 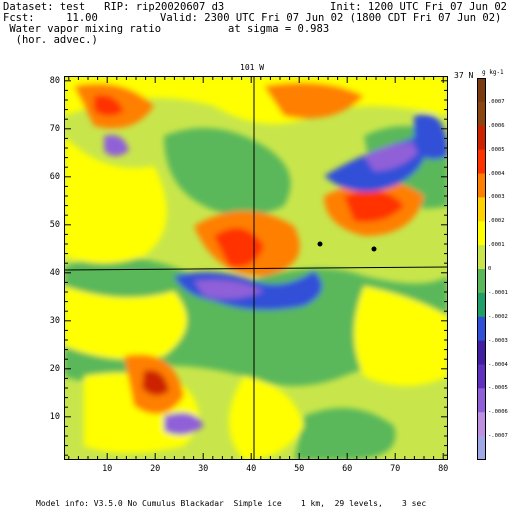 What do you see at coordinates (251, 469) in the screenshot?
I see `x-tick-label: 40` at bounding box center [251, 469].